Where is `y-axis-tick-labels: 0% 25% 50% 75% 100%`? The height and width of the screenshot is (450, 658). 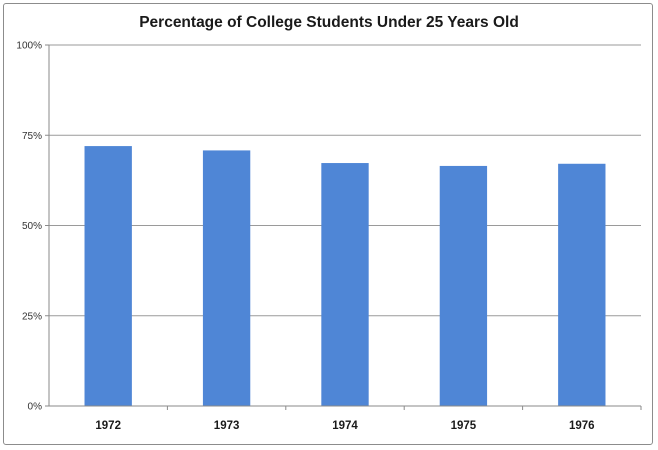 y-axis-tick-labels: 0% 25% 50% 75% 100% is located at coordinates (29, 227).